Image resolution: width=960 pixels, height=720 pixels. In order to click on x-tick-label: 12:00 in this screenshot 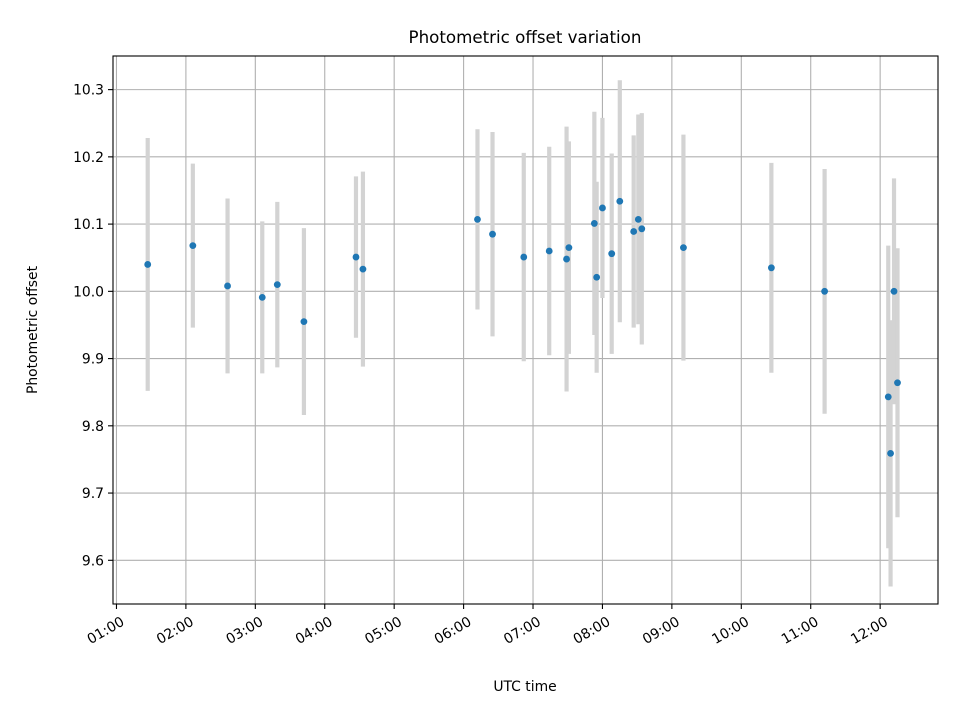, I will do `click(869, 631)`.